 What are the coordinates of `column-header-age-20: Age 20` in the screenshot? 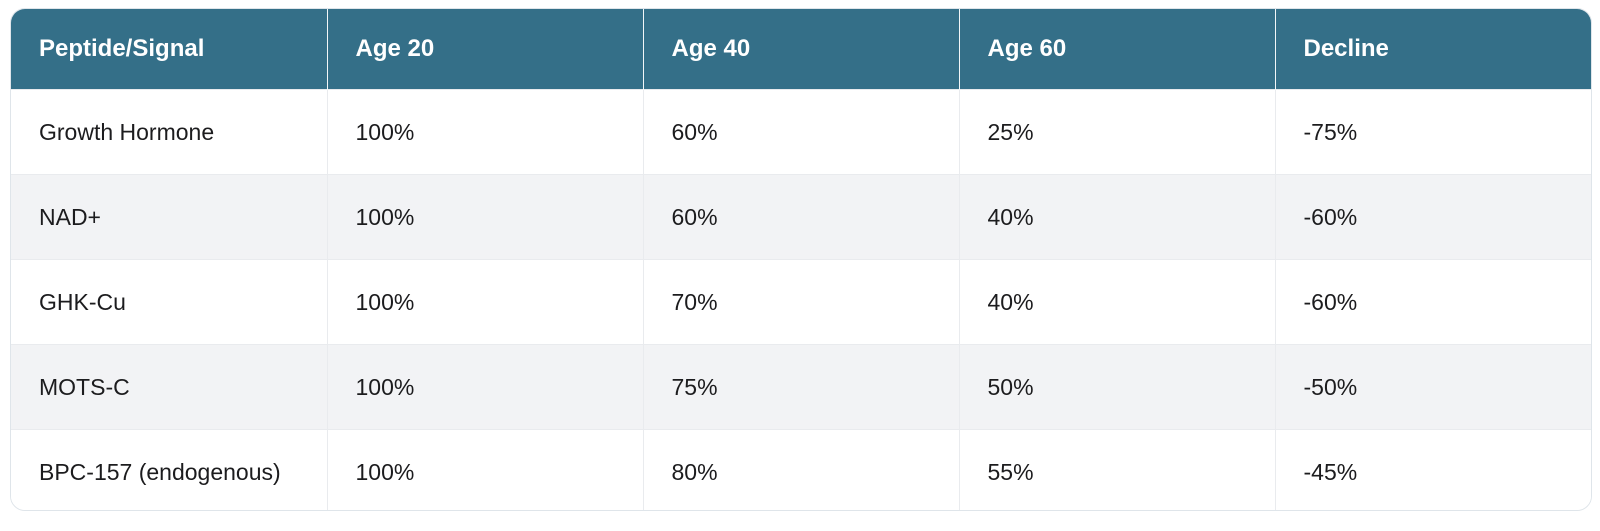 It's located at (485, 49).